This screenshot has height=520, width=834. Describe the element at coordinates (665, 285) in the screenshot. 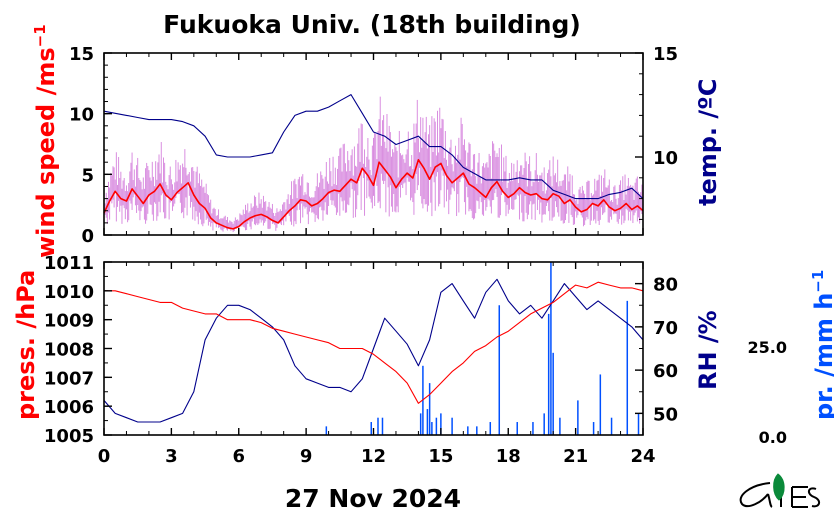

I see `humidity-axis-tick-label: 80` at that location.